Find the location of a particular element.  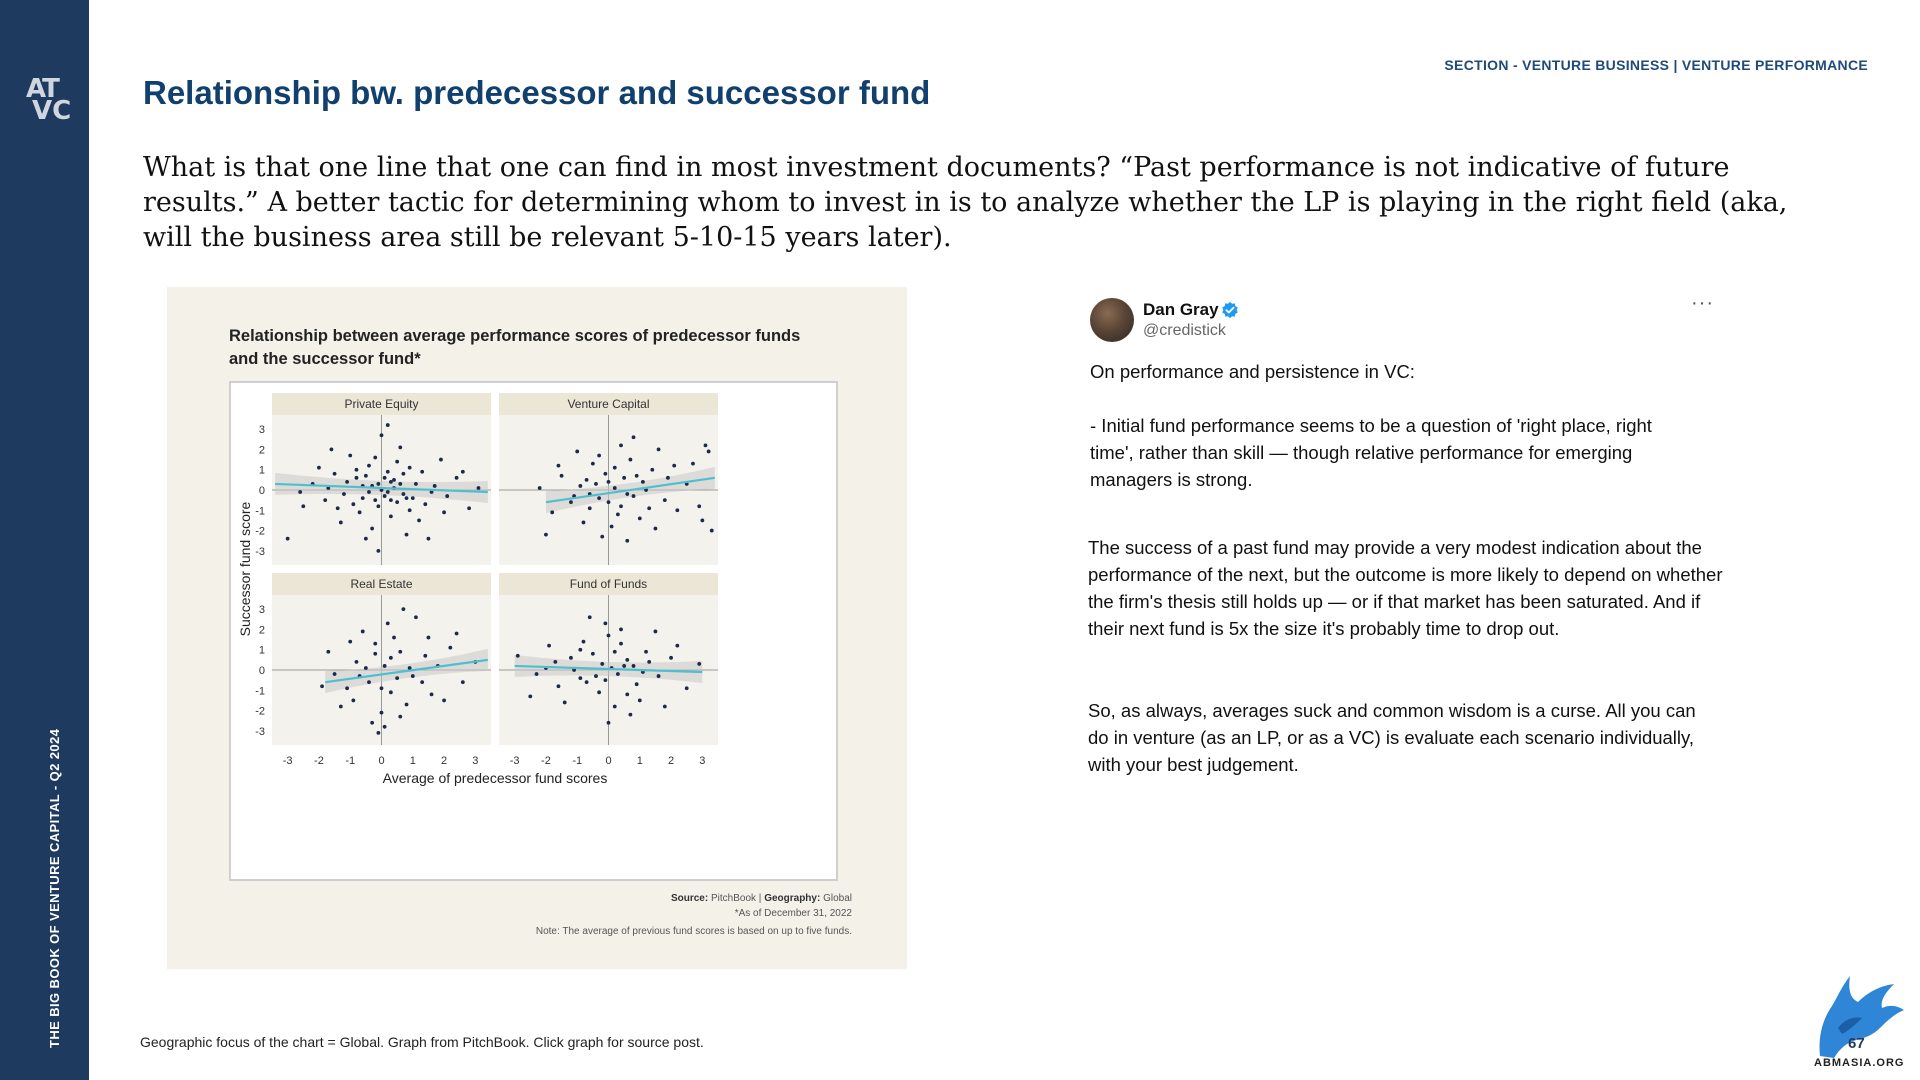

y-tick-label: 2 is located at coordinates (262, 630).